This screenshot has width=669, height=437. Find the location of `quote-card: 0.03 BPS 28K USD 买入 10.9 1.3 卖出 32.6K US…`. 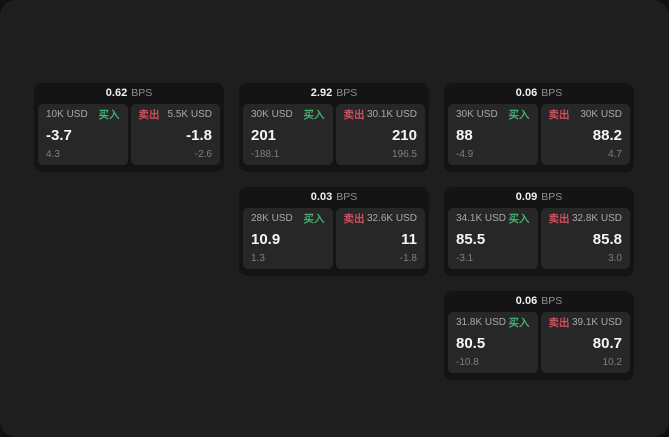

quote-card: 0.03 BPS 28K USD 买入 10.9 1.3 卖出 32.6K US… is located at coordinates (334, 231).